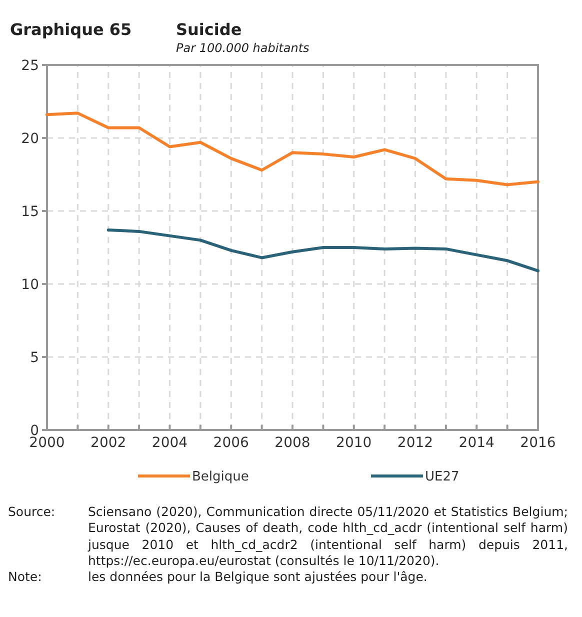 This screenshot has height=617, width=582. Describe the element at coordinates (354, 443) in the screenshot. I see `x-tick-label: 2010` at that location.